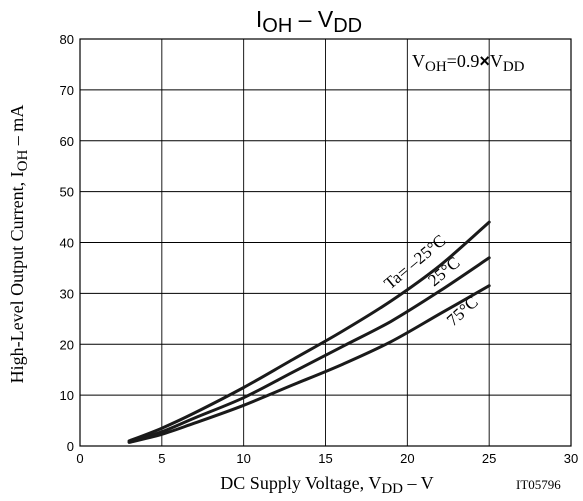 The image size is (583, 501). I want to click on y-tick-label: 30, so click(67, 293).